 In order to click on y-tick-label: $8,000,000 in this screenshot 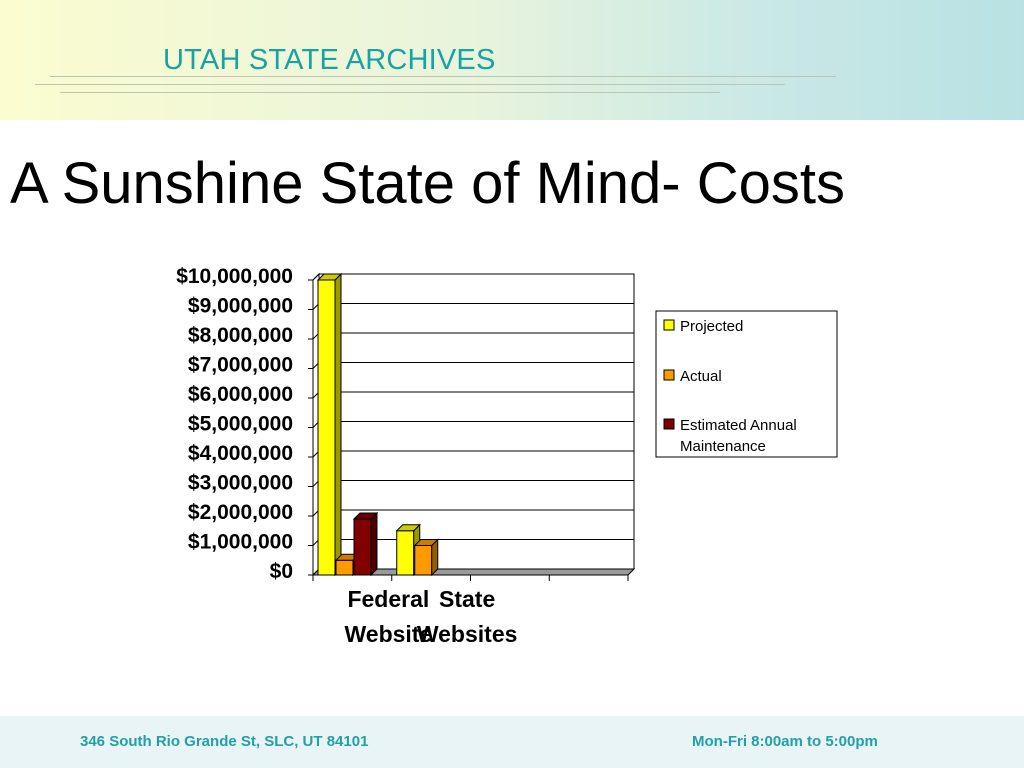, I will do `click(240, 335)`.